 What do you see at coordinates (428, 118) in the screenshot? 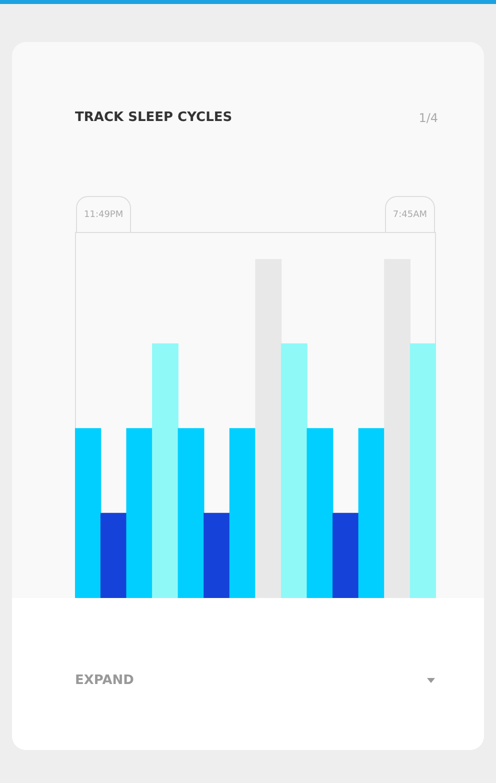
I see `text: 1/4` at bounding box center [428, 118].